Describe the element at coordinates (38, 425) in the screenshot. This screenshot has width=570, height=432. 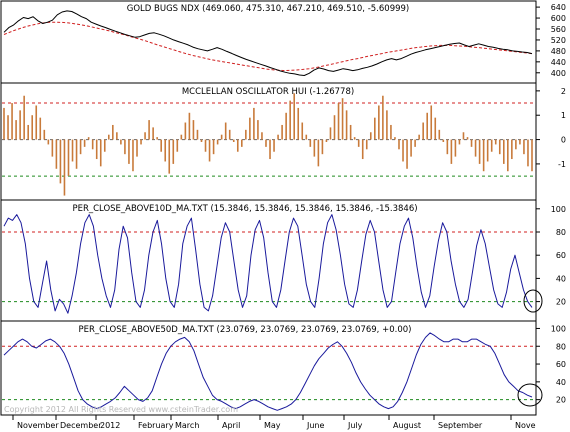
I see `month-label: November` at that location.